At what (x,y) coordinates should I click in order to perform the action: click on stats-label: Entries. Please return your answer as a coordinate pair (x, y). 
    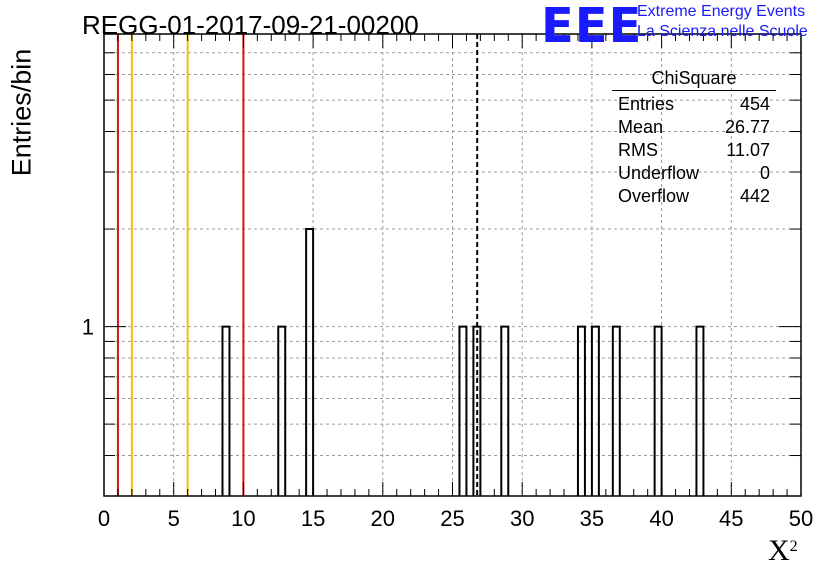
    Looking at the image, I should click on (646, 104).